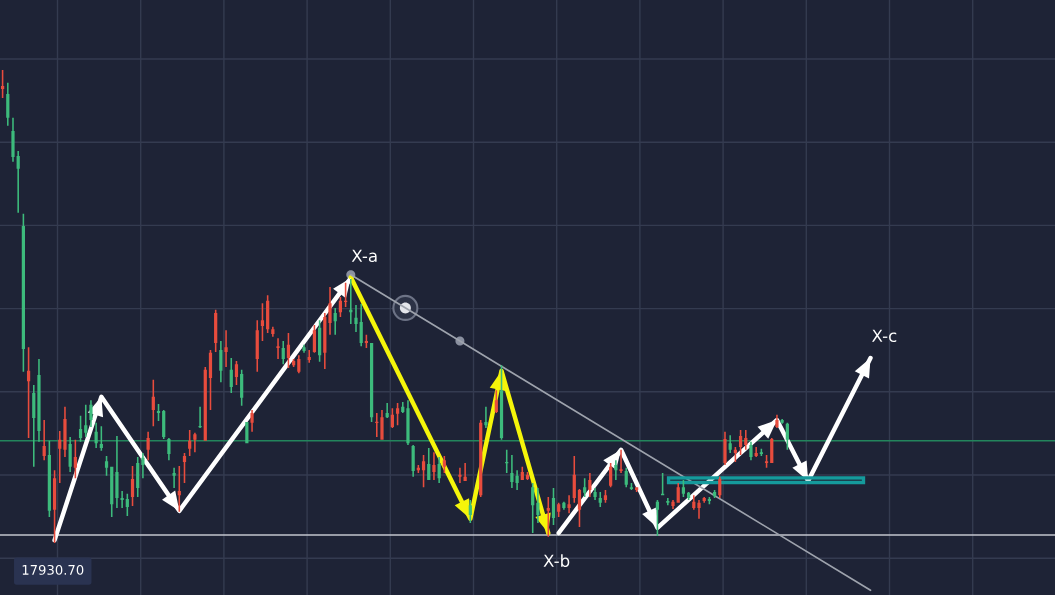 The image size is (1055, 595). Describe the element at coordinates (884, 336) in the screenshot. I see `annotation: X-c` at that location.